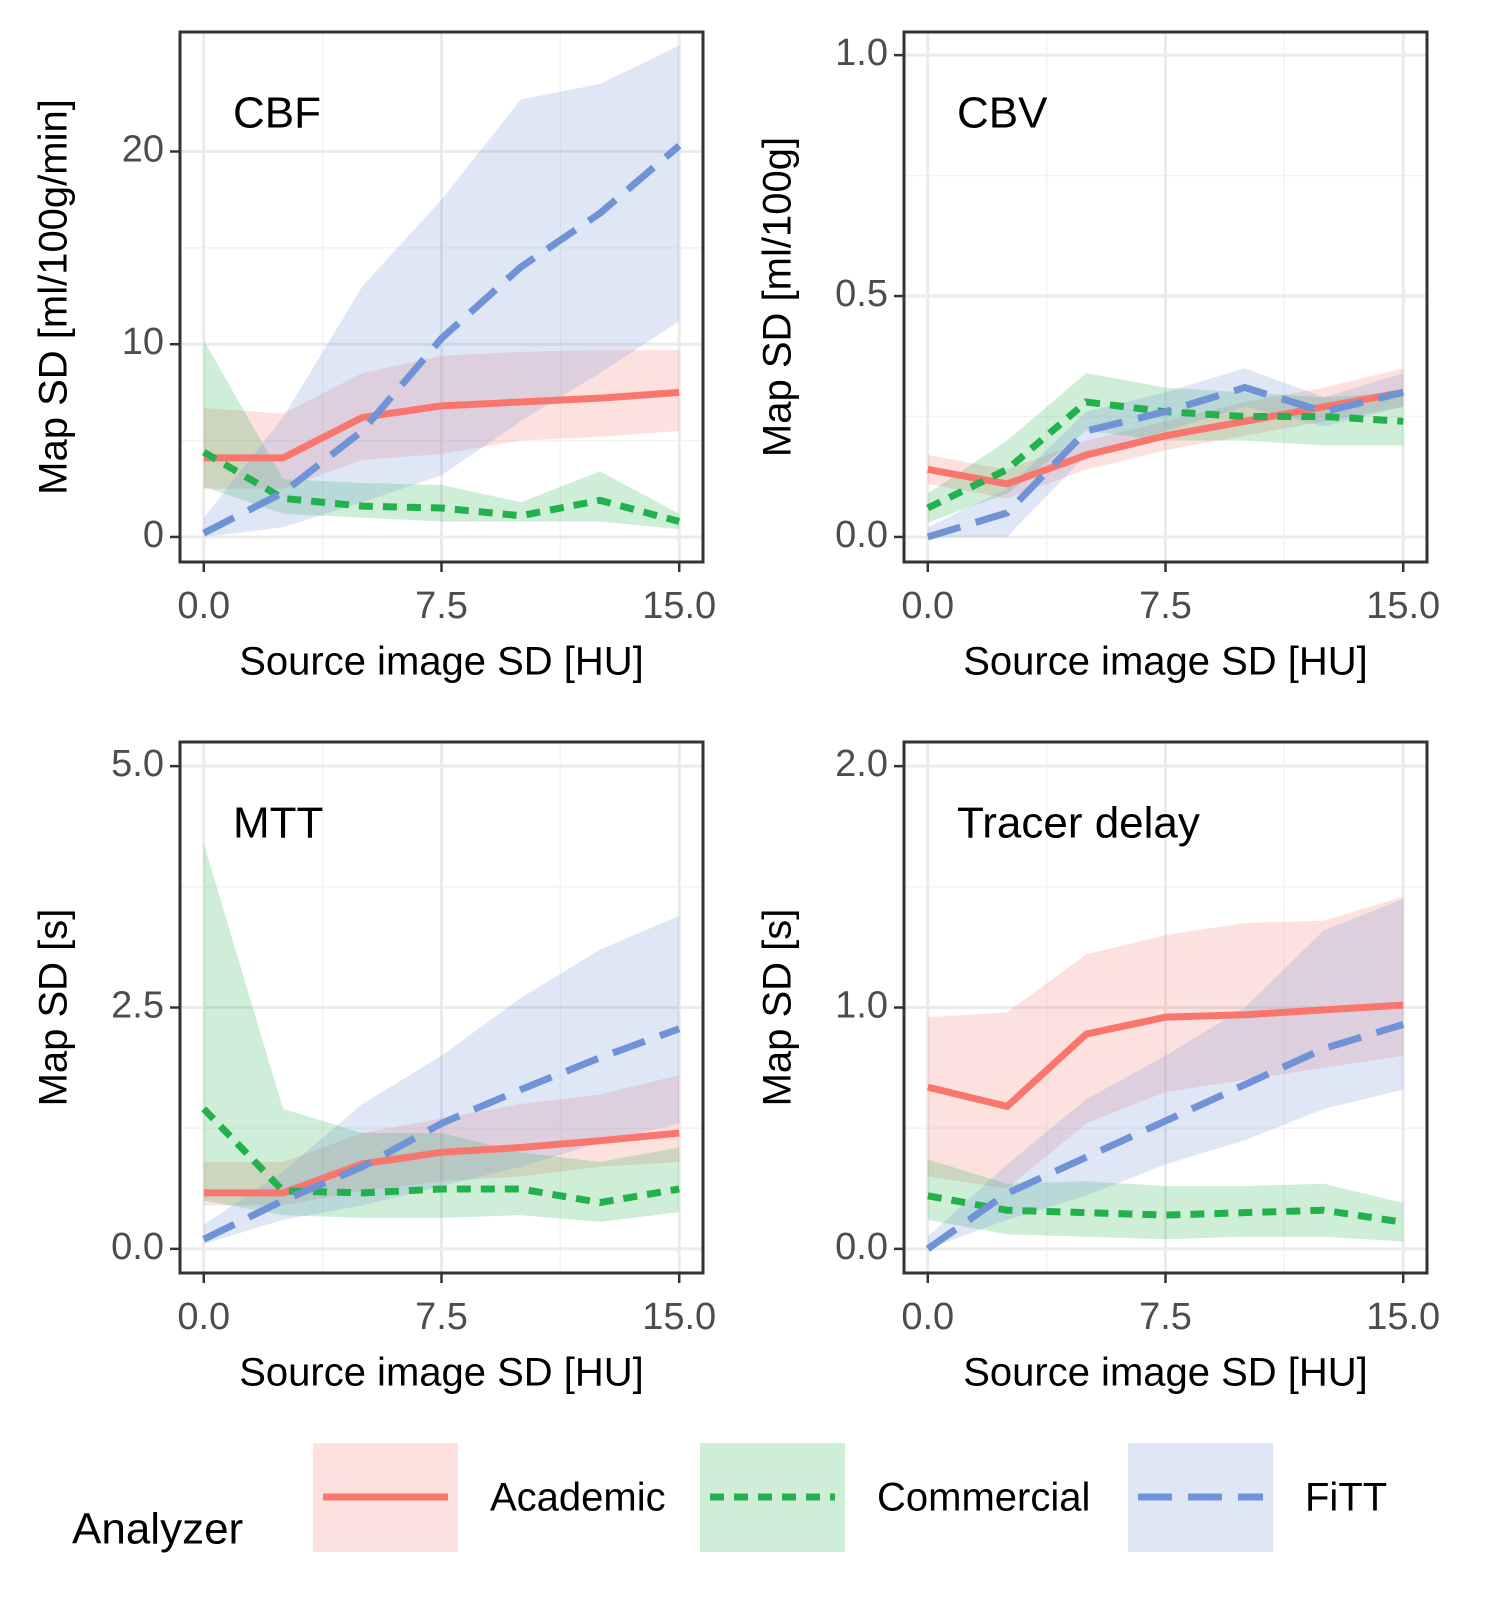 This screenshot has height=1612, width=1500. What do you see at coordinates (157, 1529) in the screenshot?
I see `legend-title: Analyzer` at bounding box center [157, 1529].